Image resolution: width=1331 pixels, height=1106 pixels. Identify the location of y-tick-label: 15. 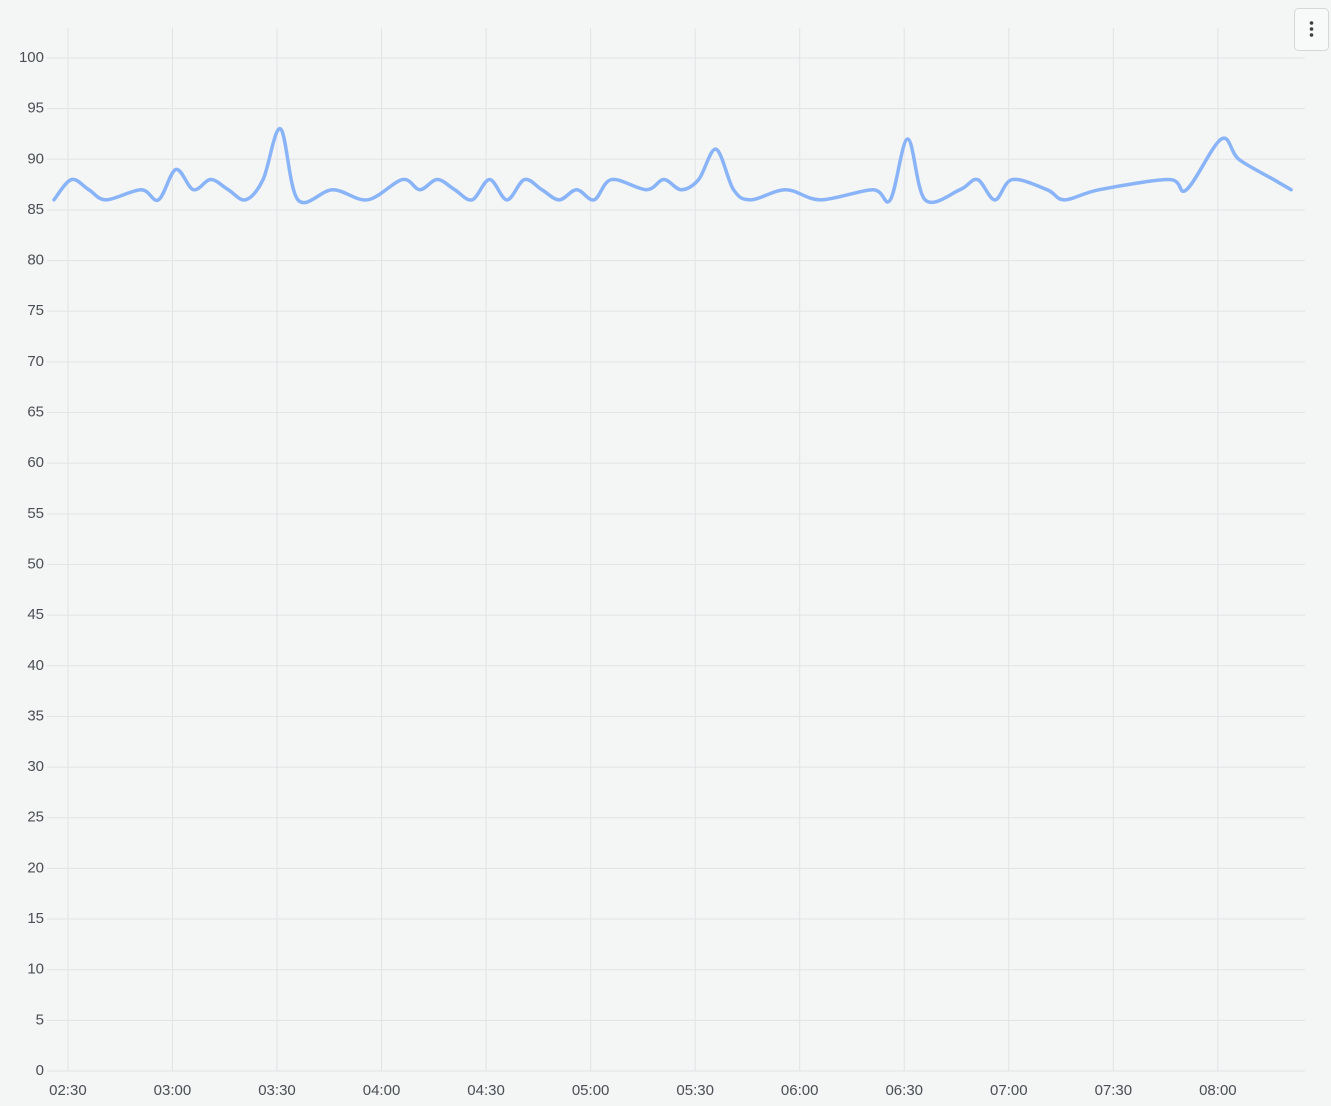
(35, 918).